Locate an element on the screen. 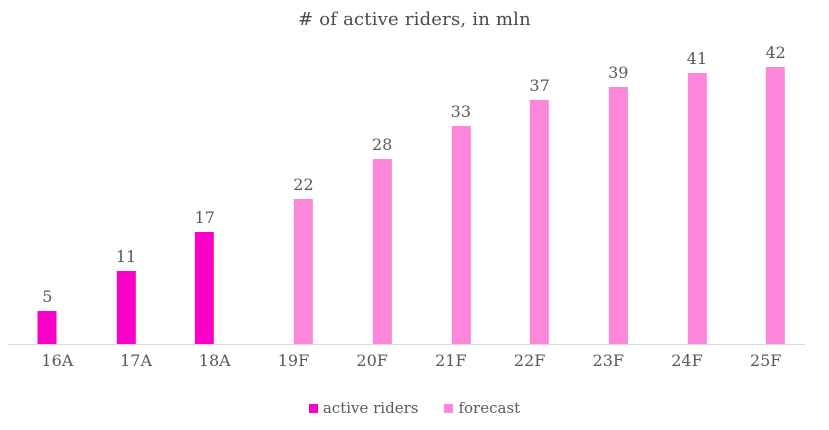 This screenshot has width=829, height=430. x-axis-label: 21F is located at coordinates (451, 360).